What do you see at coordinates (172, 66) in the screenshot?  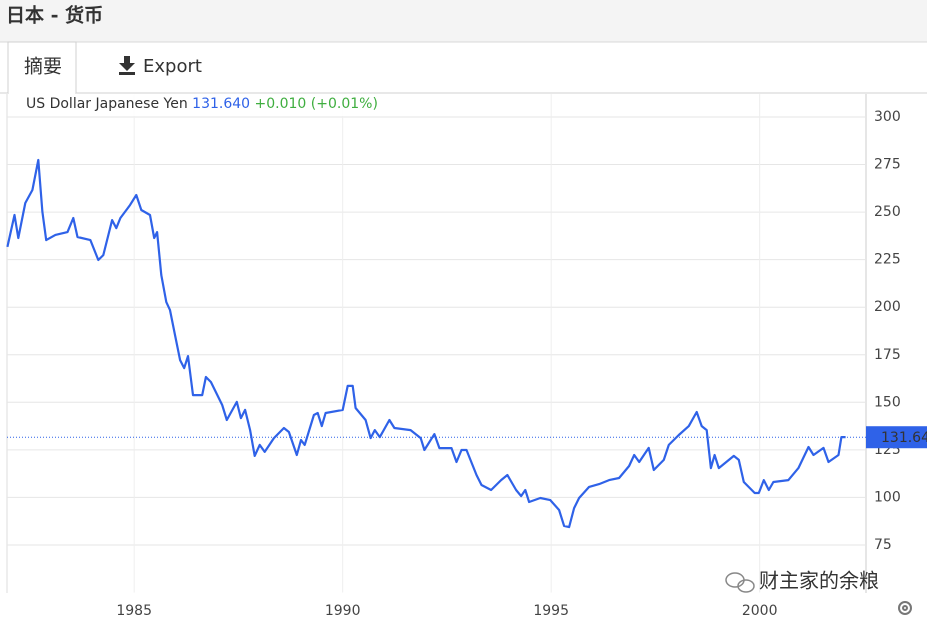 I see `tab-export: Export` at bounding box center [172, 66].